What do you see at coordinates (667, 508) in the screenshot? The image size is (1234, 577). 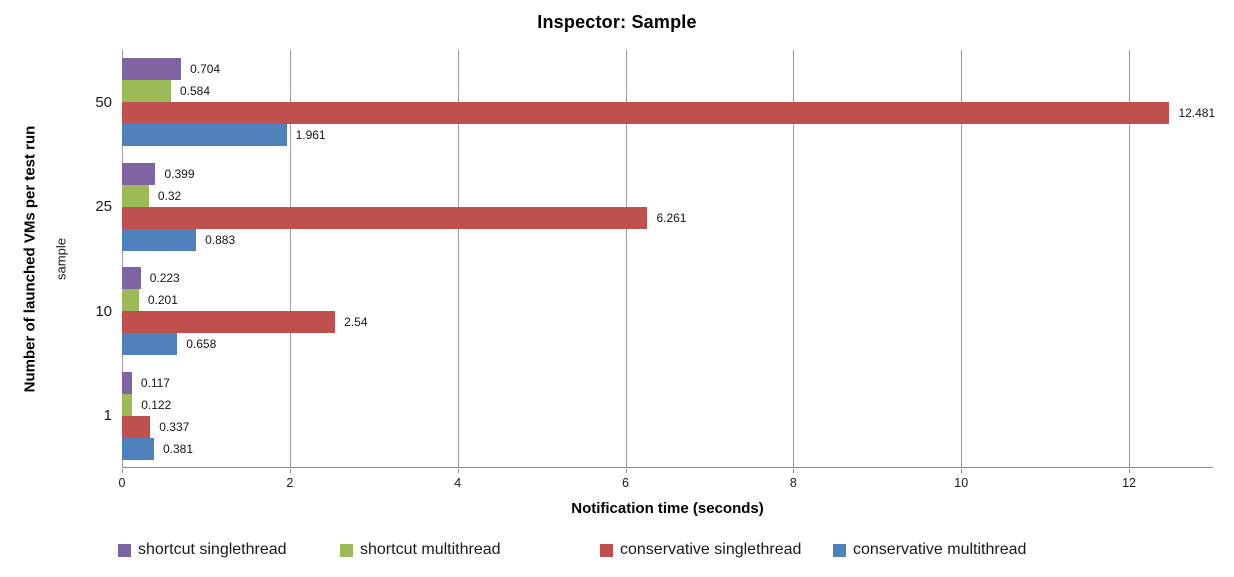 I see `x-axis-title: Notification time (seconds)` at bounding box center [667, 508].